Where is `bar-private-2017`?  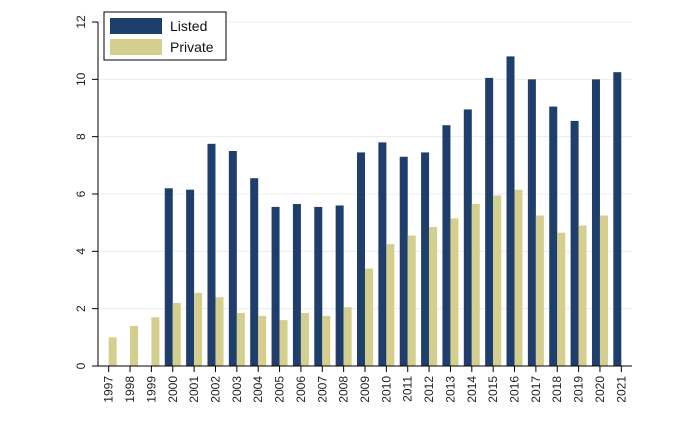 bar-private-2017 is located at coordinates (539, 290).